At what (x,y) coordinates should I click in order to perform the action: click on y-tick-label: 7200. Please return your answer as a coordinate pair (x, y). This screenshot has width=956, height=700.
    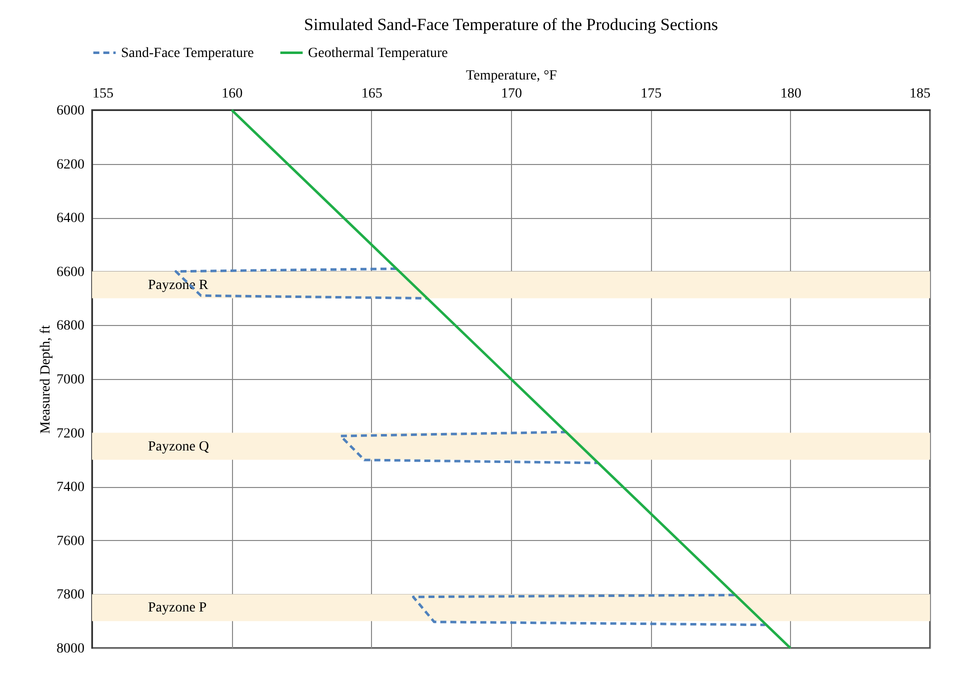
    Looking at the image, I should click on (70, 434).